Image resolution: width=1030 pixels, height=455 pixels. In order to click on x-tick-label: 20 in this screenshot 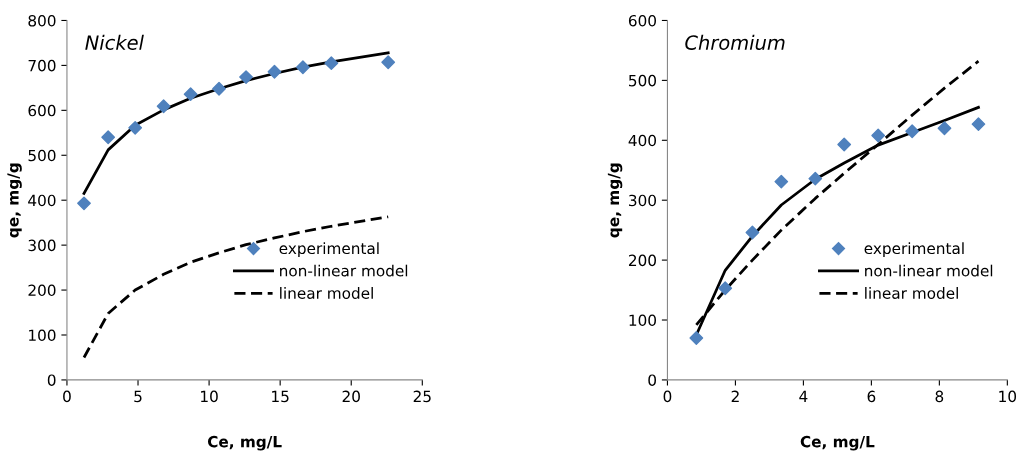, I will do `click(351, 396)`.